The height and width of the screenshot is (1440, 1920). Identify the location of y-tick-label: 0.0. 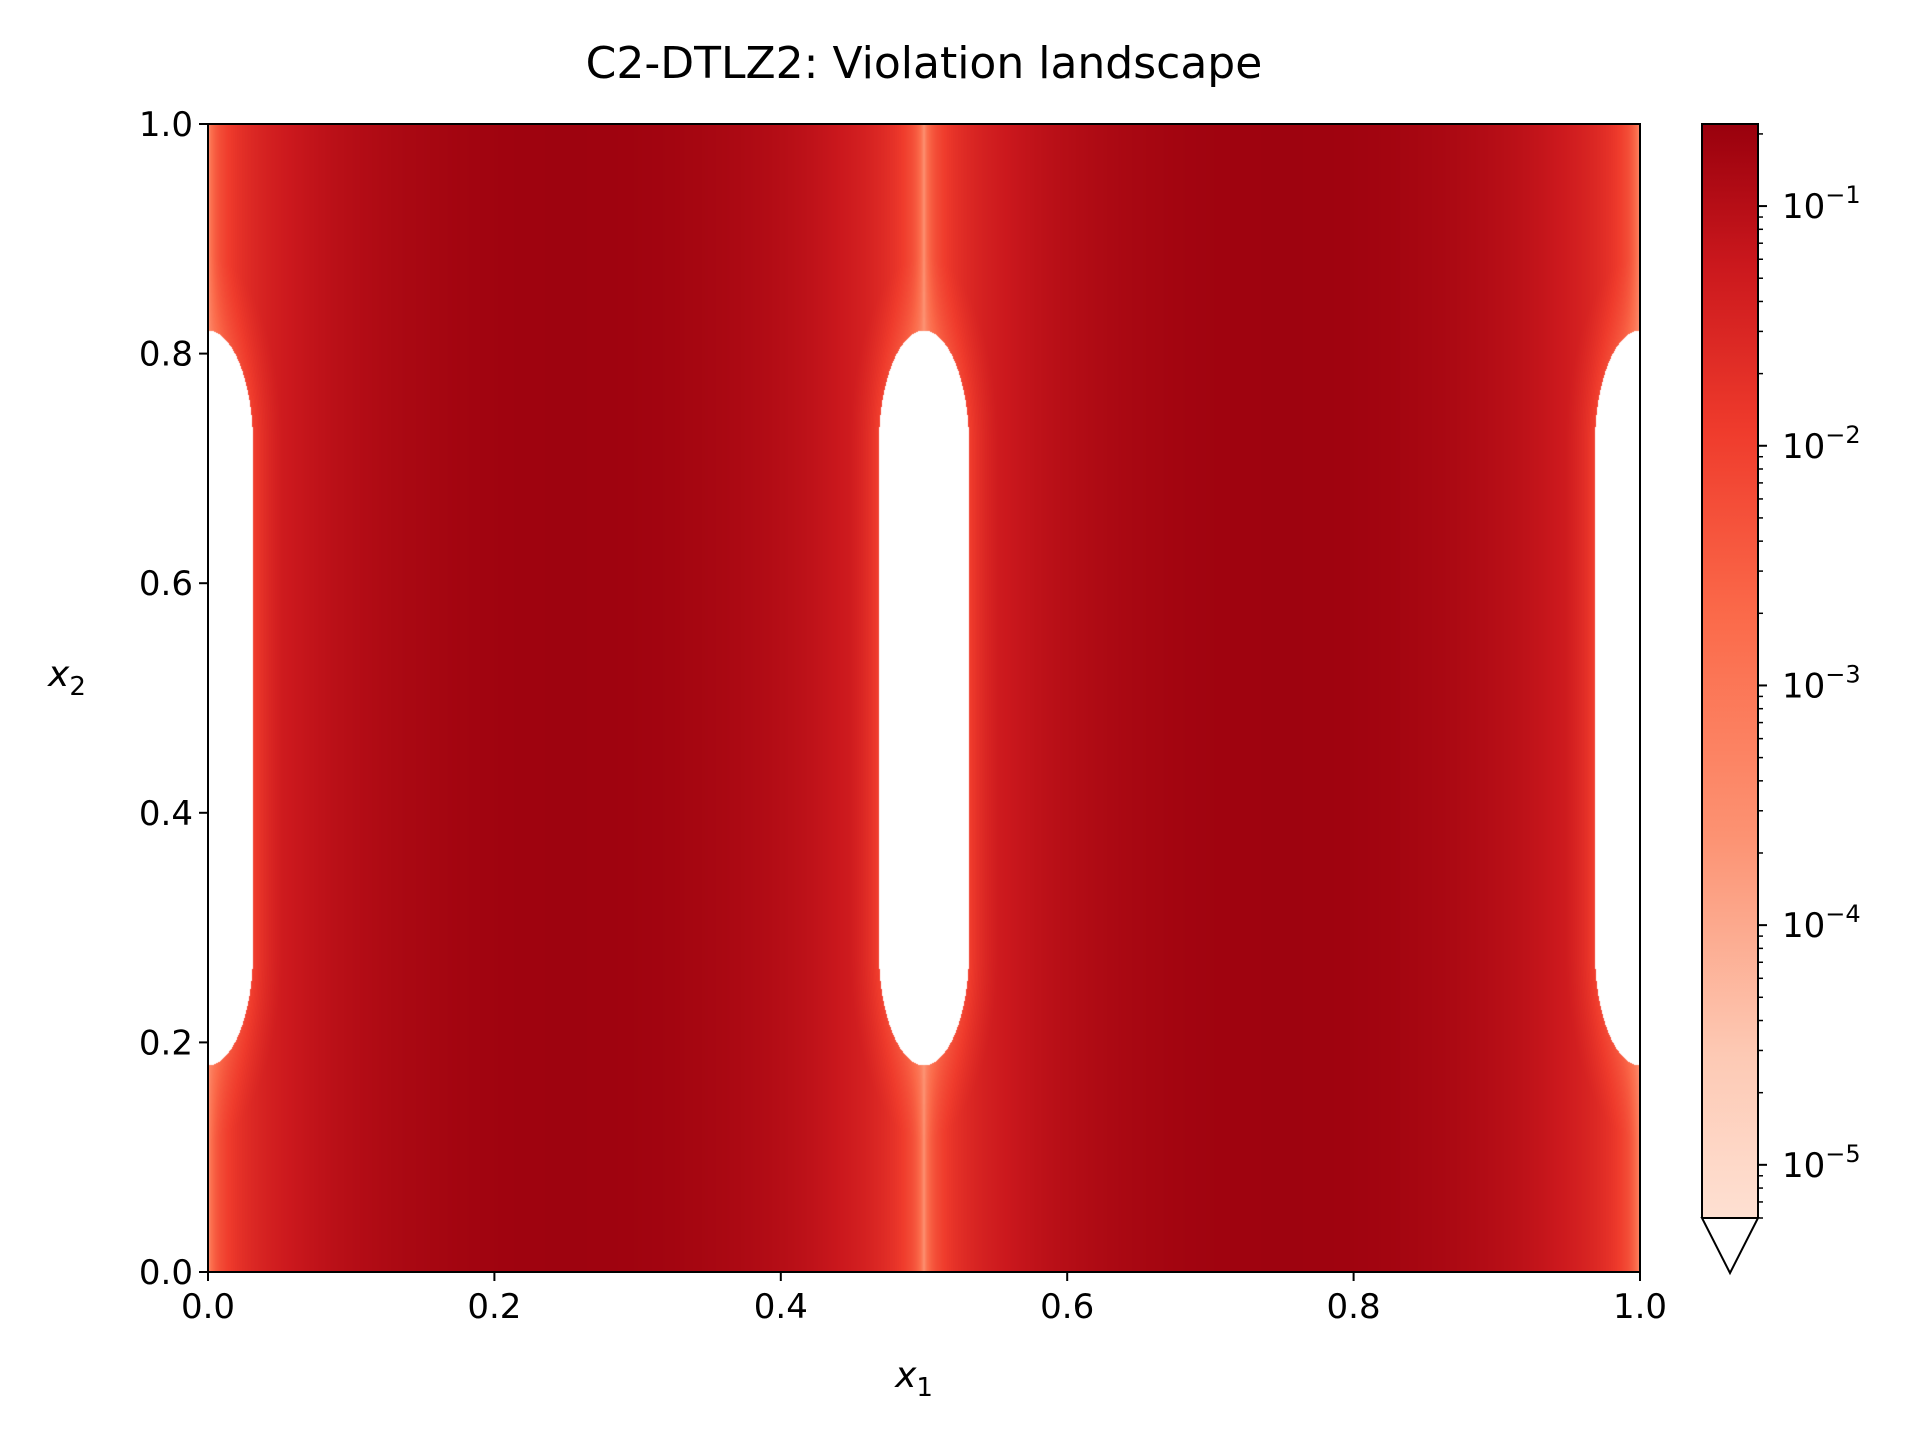
(166, 1273).